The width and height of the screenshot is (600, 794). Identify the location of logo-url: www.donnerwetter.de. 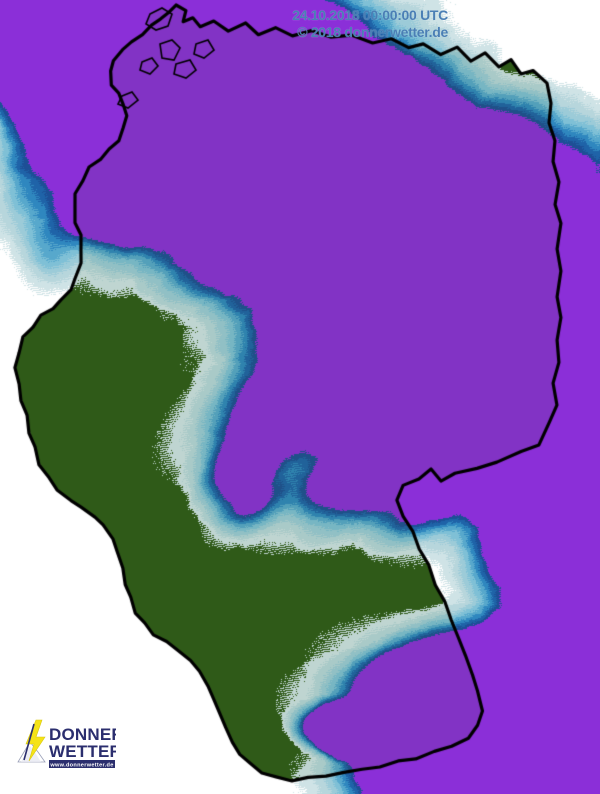
(81, 765).